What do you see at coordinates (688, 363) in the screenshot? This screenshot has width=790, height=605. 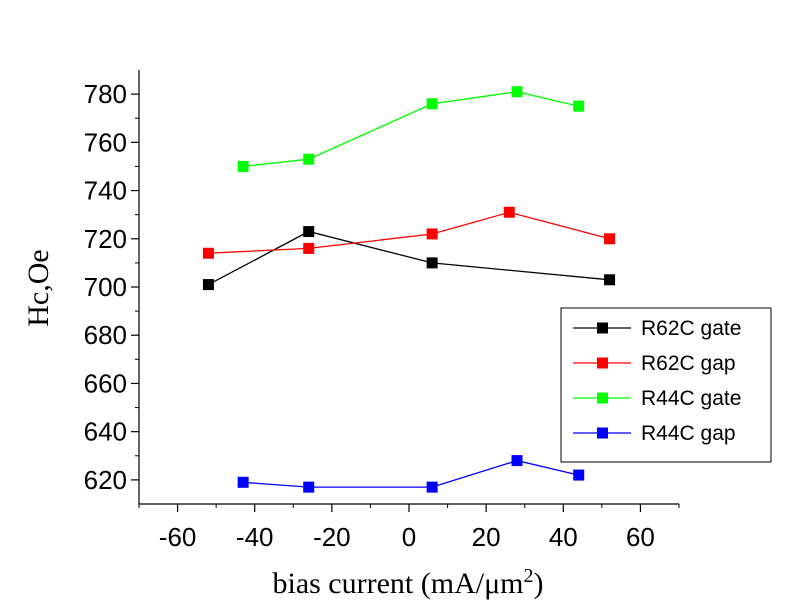 I see `legend-label: R62C gap` at bounding box center [688, 363].